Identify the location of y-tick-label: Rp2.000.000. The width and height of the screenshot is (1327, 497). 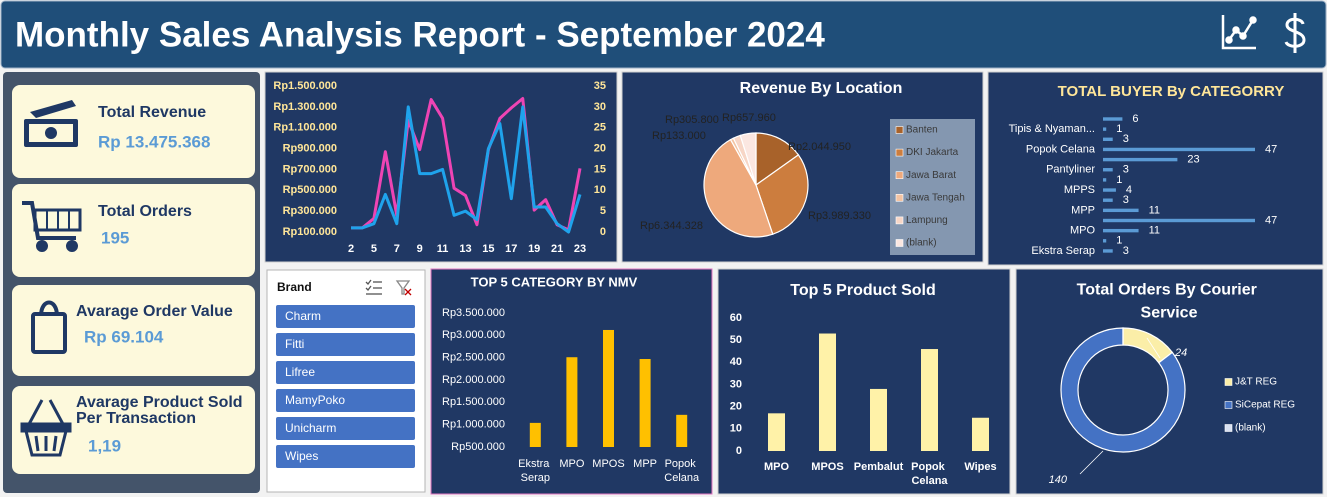
(473, 380).